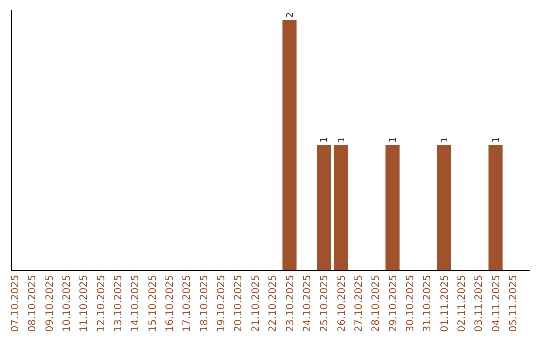 The width and height of the screenshot is (540, 340). I want to click on x-tick-label: 02.11.2025, so click(462, 303).